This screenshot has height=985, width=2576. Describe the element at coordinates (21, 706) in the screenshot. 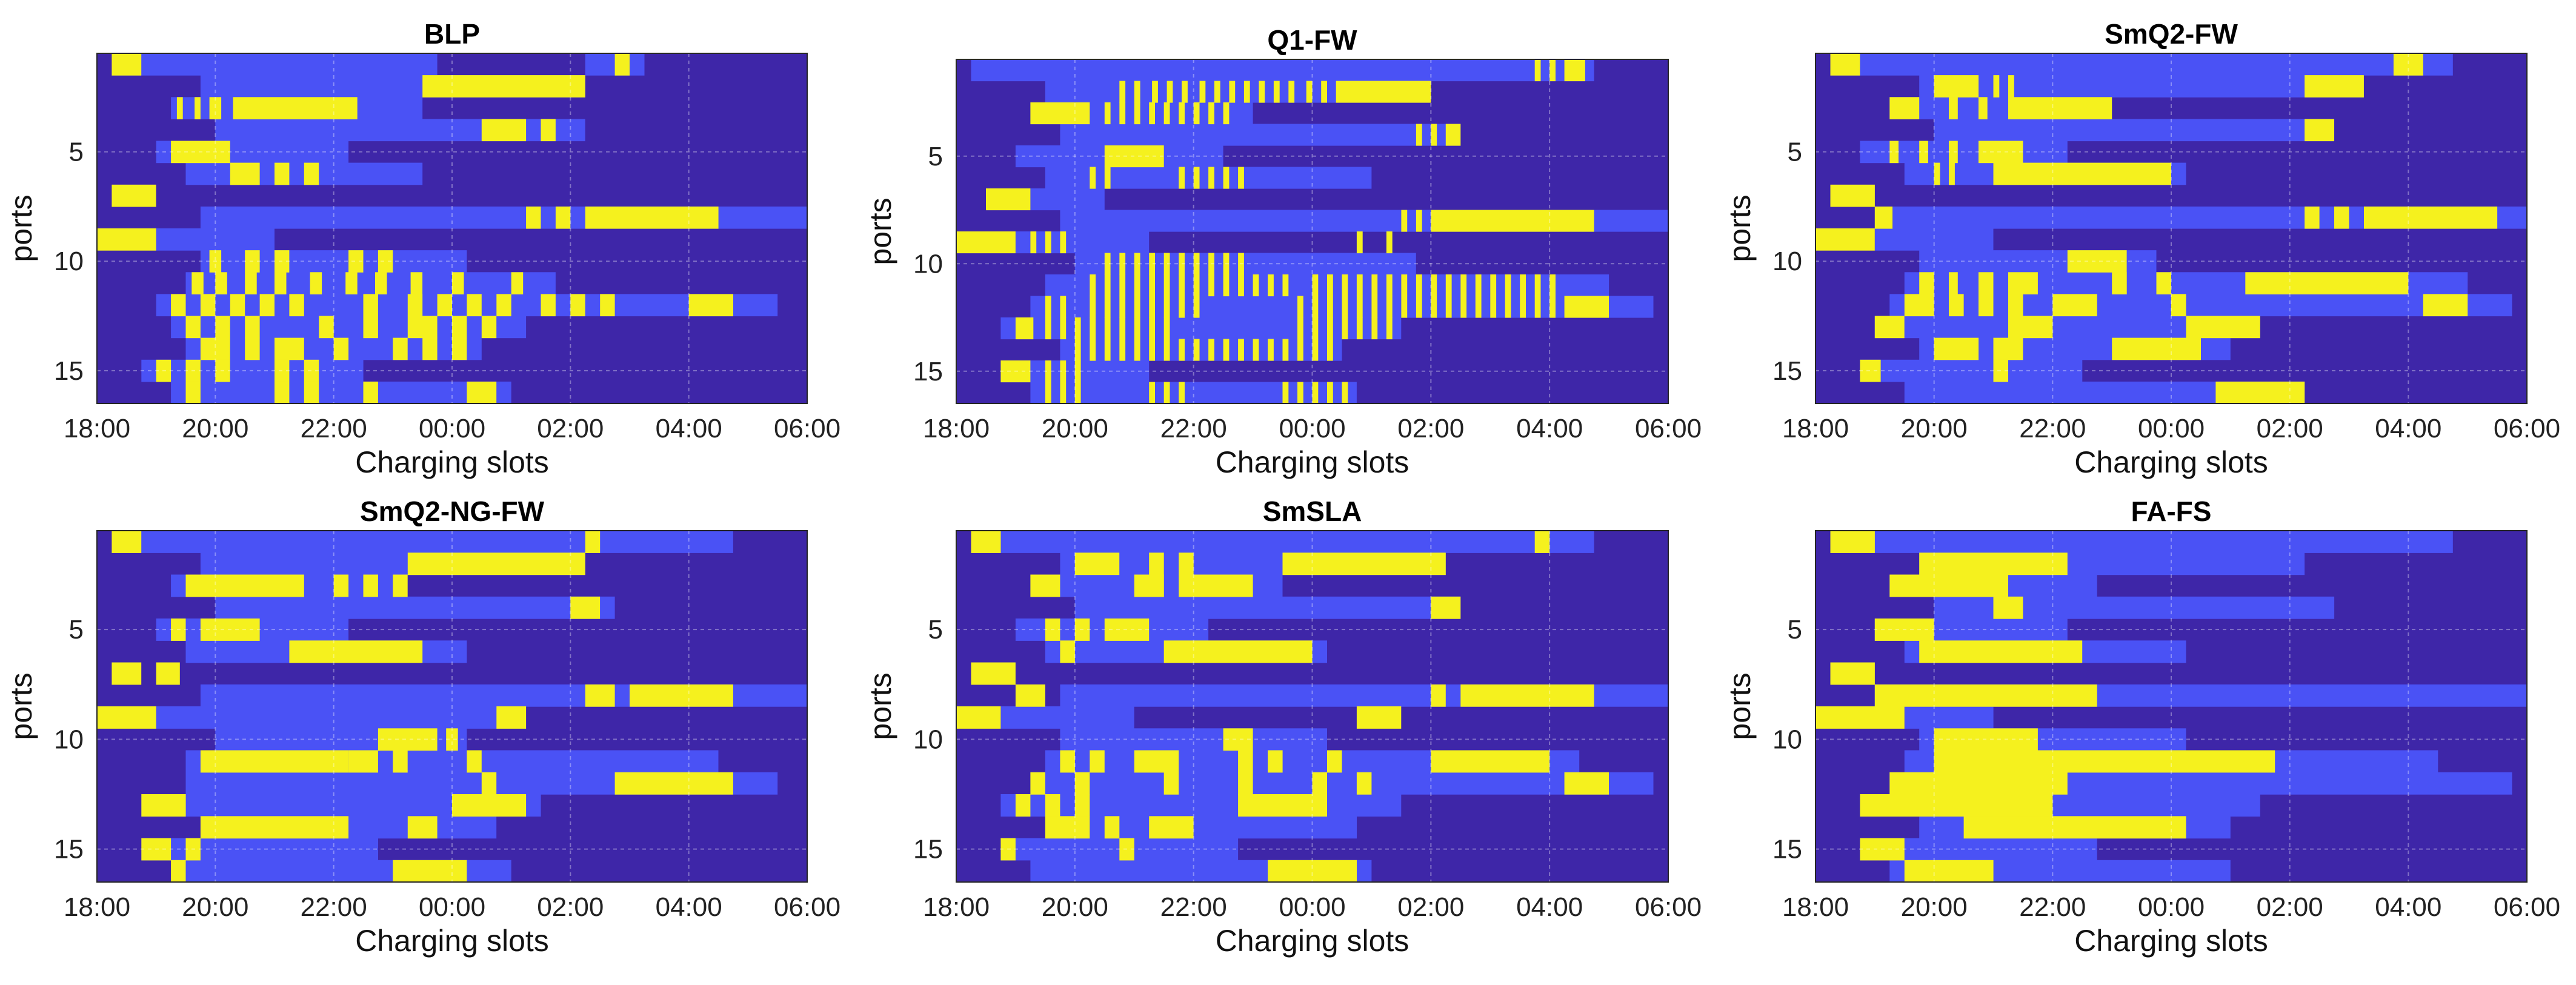

I see `y-axis-label: ports` at that location.